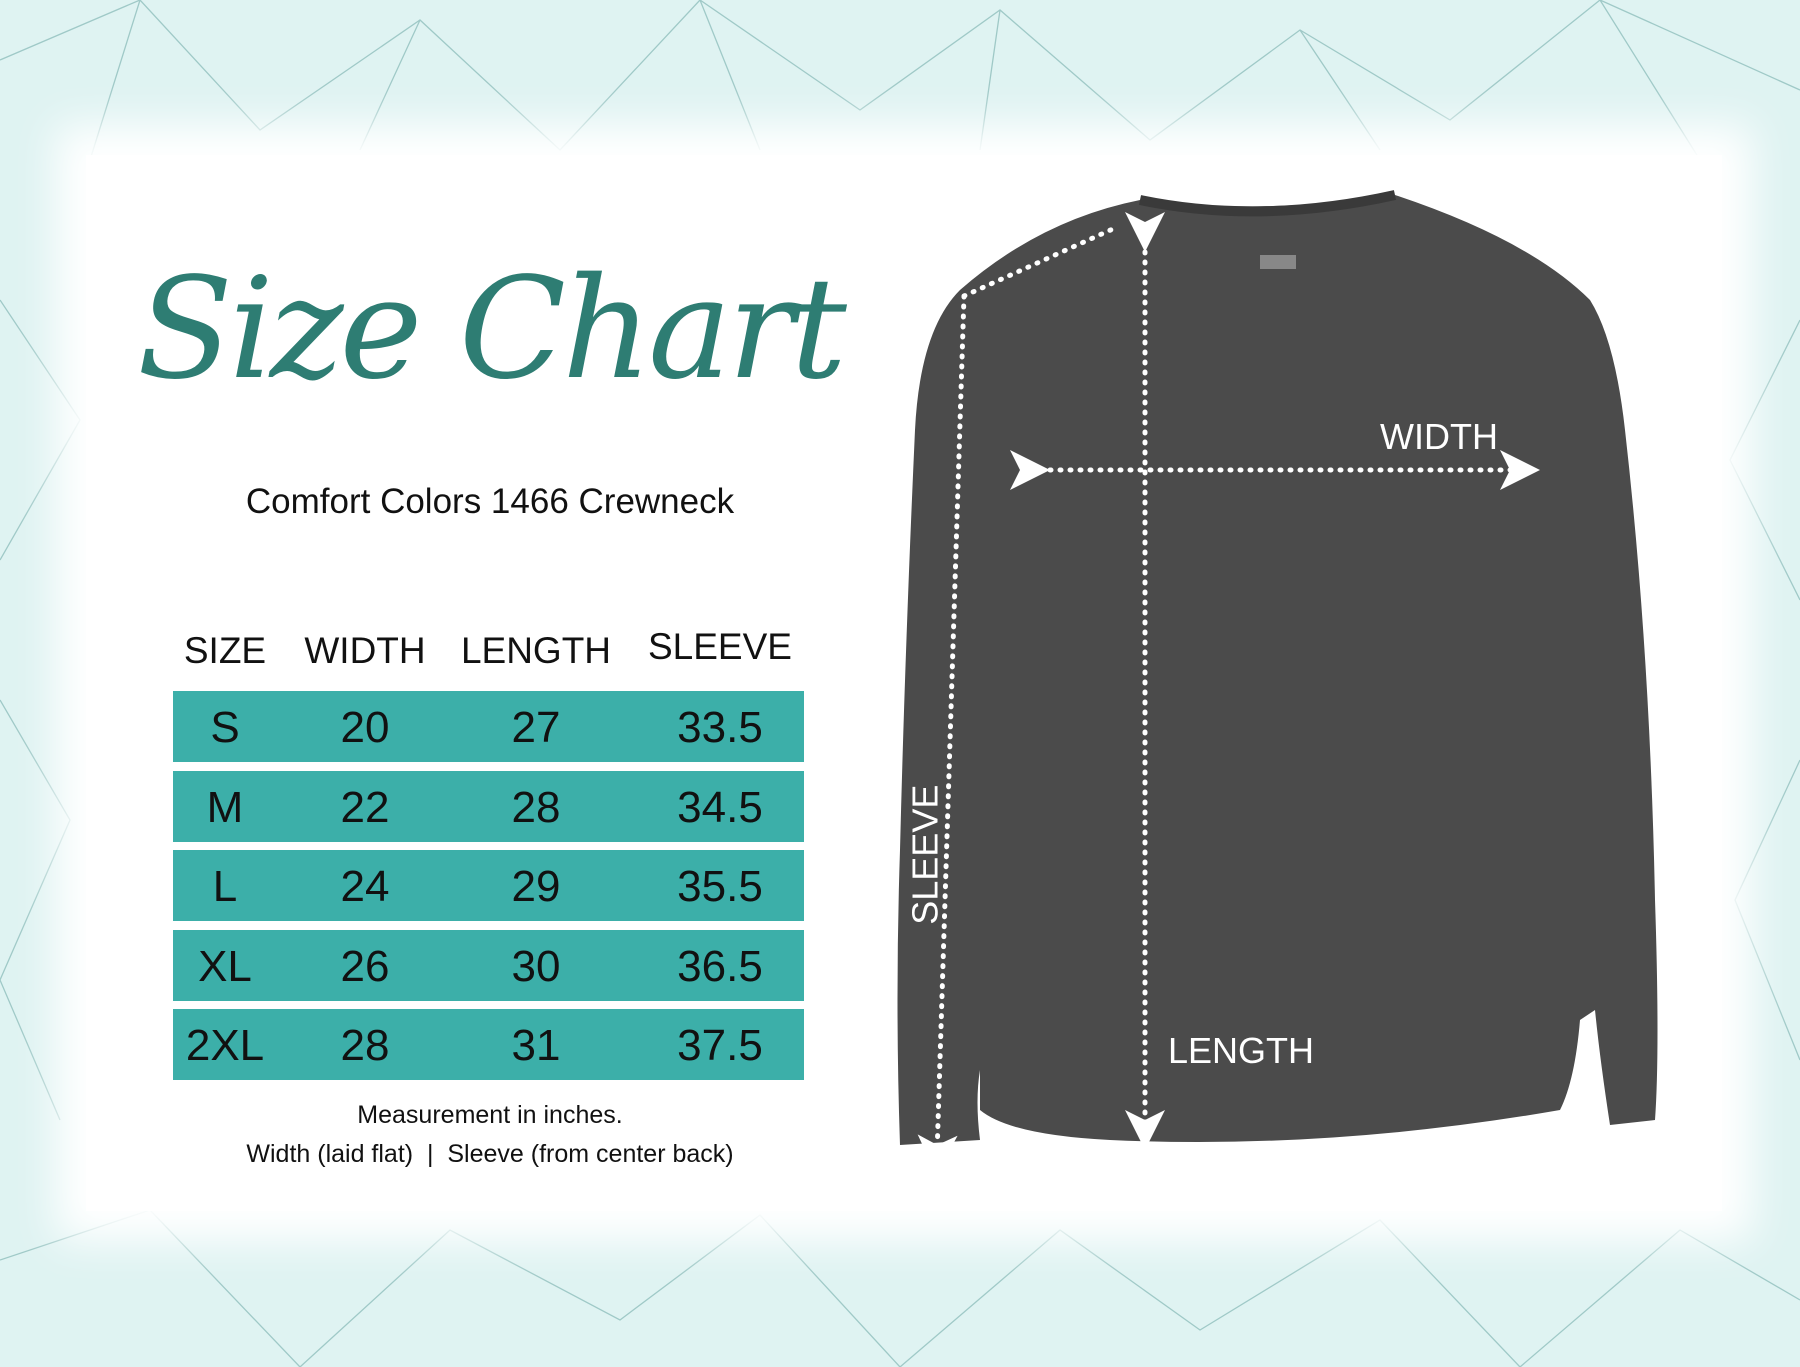 The height and width of the screenshot is (1367, 1800). I want to click on length-label: LENGTH, so click(1241, 1050).